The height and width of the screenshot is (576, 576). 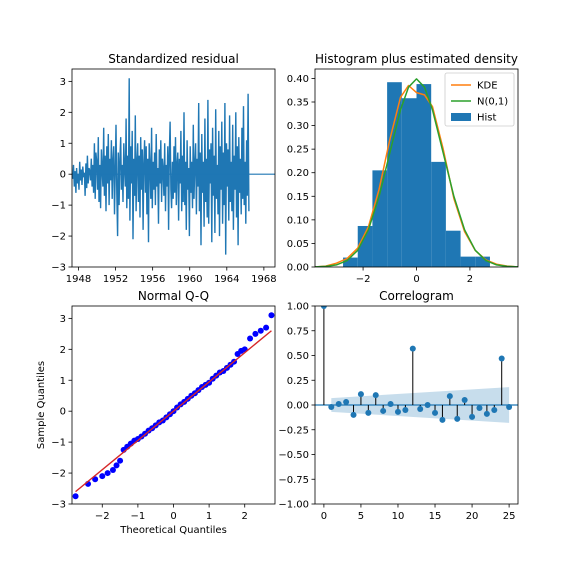 What do you see at coordinates (487, 86) in the screenshot?
I see `legend-label: KDE` at bounding box center [487, 86].